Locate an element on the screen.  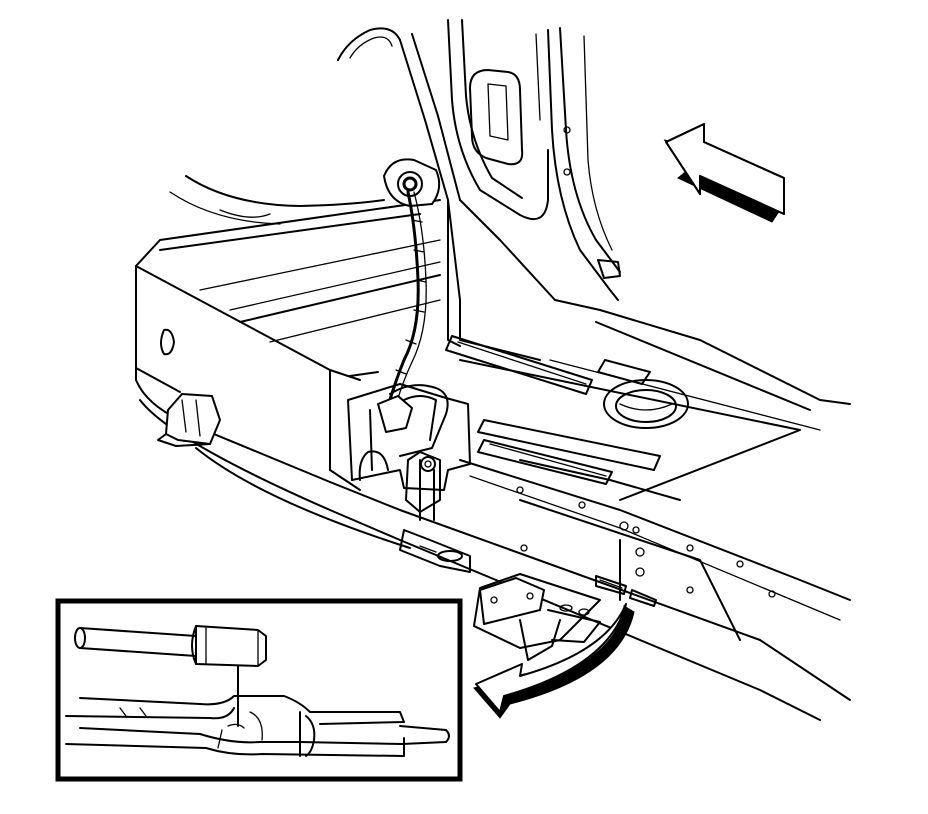
upper-panel is located at coordinates (285, 126).